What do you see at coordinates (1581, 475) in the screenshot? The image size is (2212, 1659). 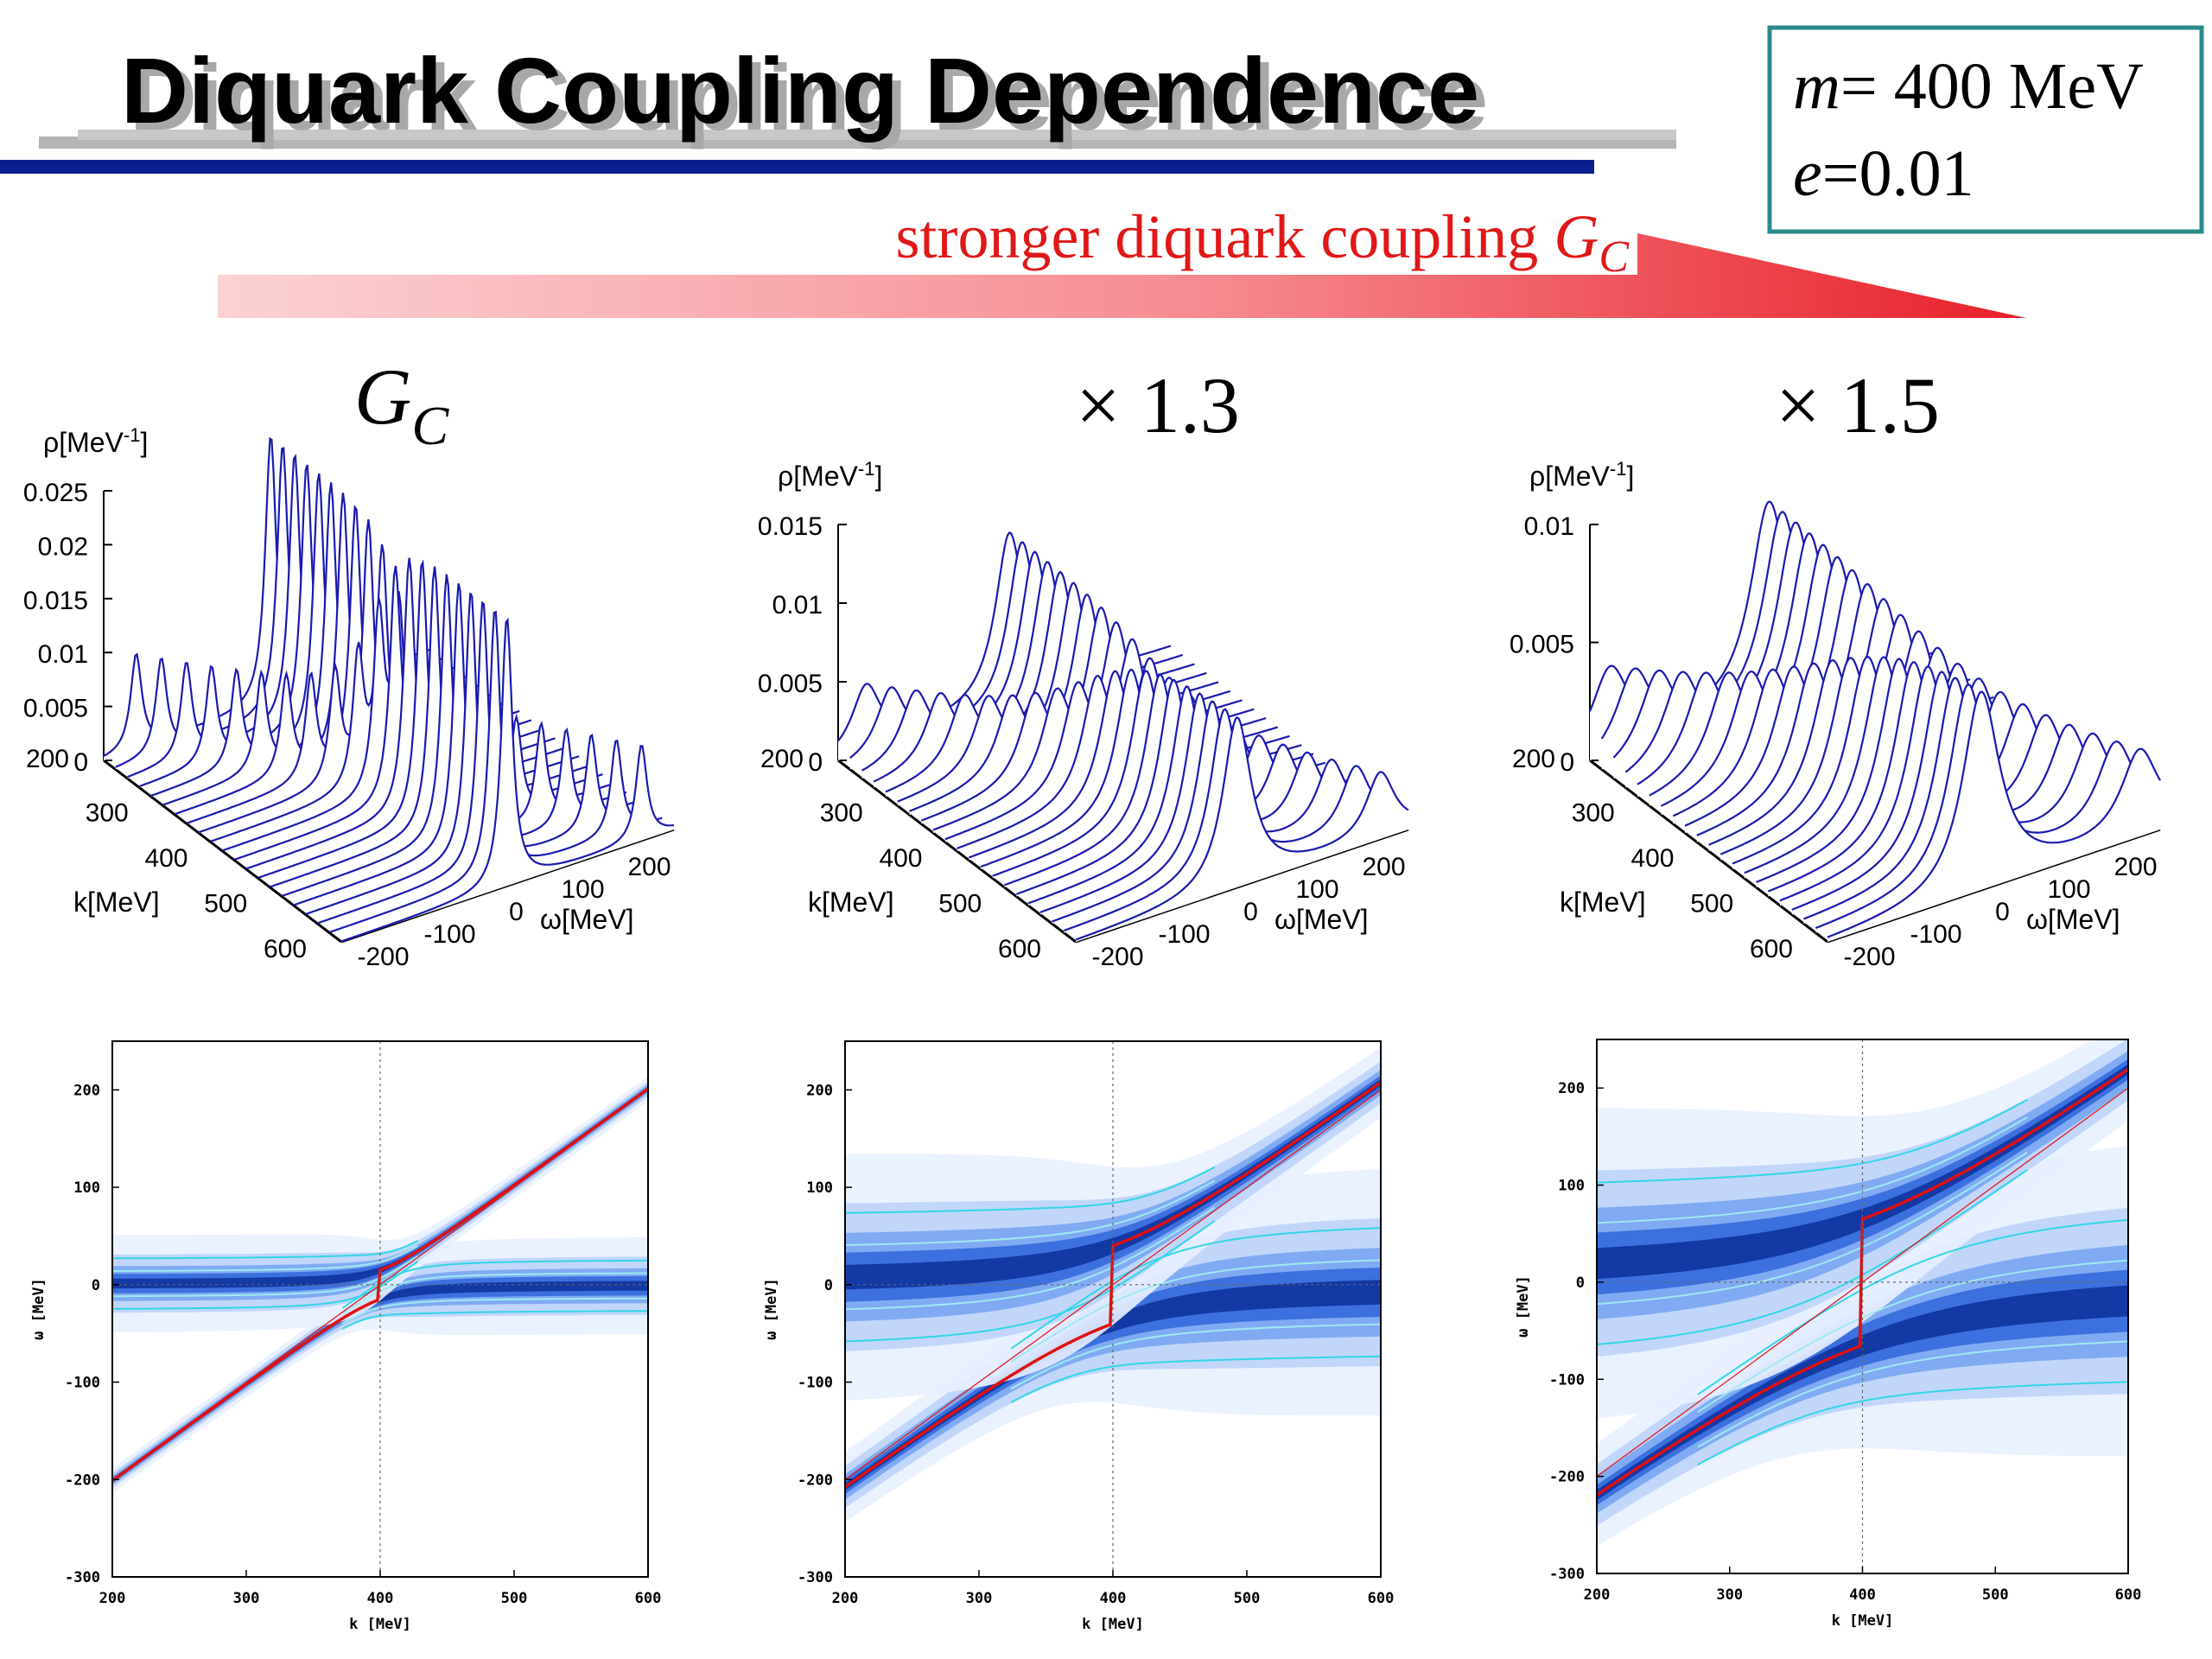 I see `z-axis-label: ρ[MeV-1]` at bounding box center [1581, 475].